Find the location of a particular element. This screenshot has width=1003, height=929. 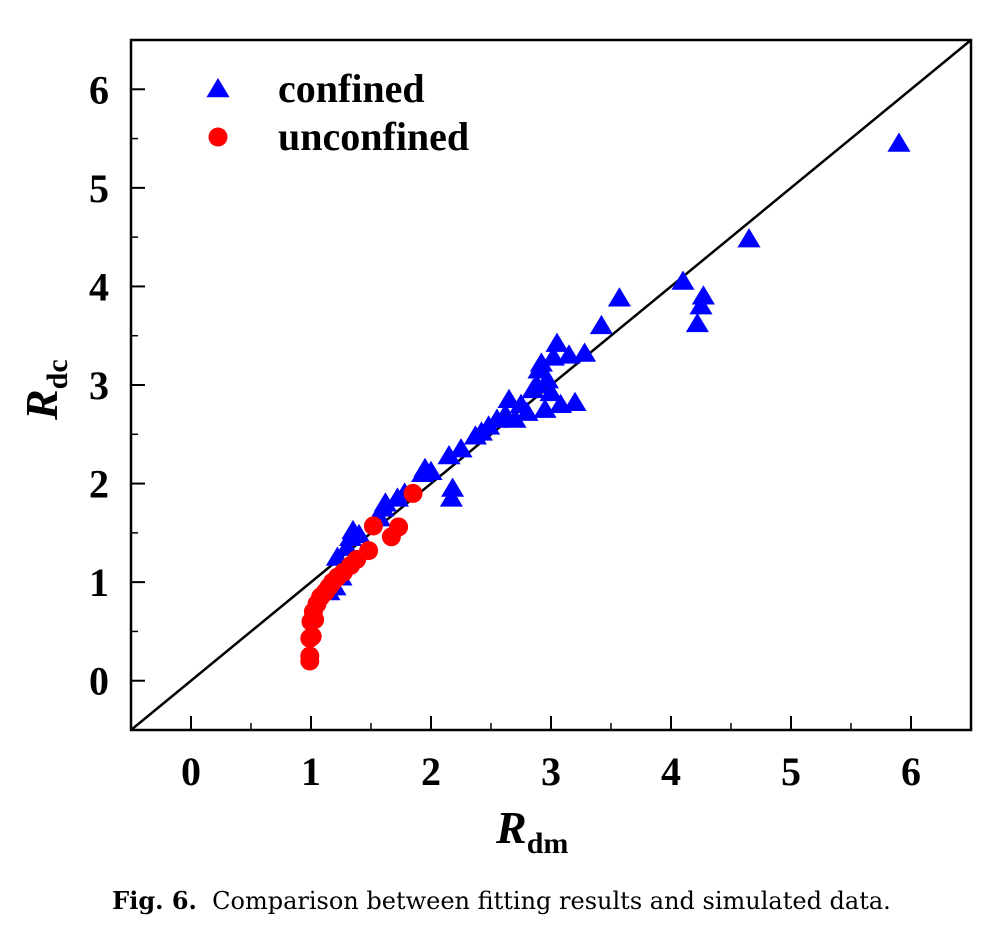

legend-label-confined: confined is located at coordinates (351, 88).